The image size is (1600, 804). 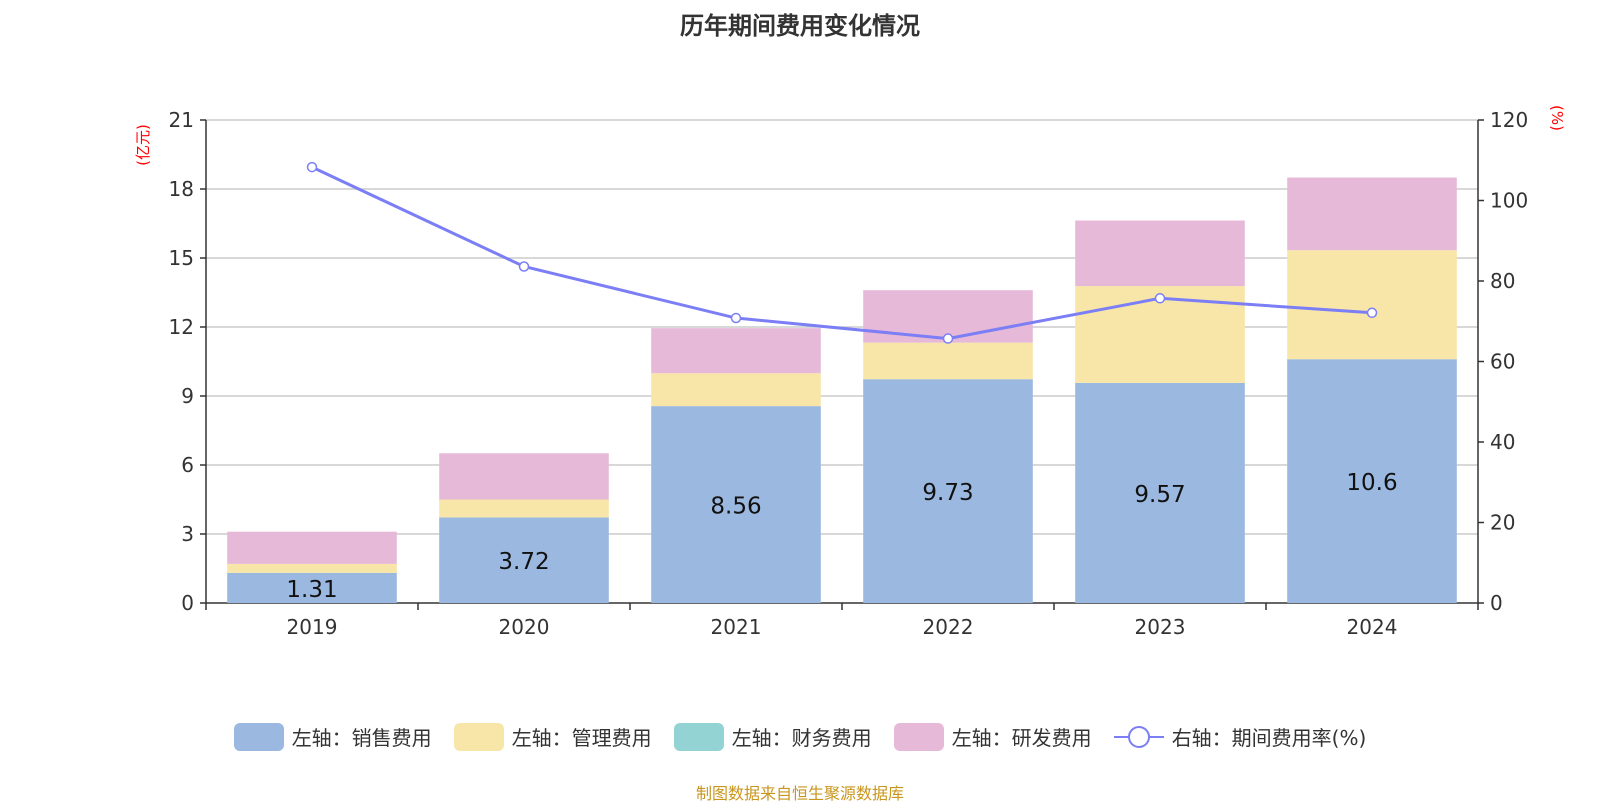 I want to click on right-tick-label: 20, so click(x=1502, y=523).